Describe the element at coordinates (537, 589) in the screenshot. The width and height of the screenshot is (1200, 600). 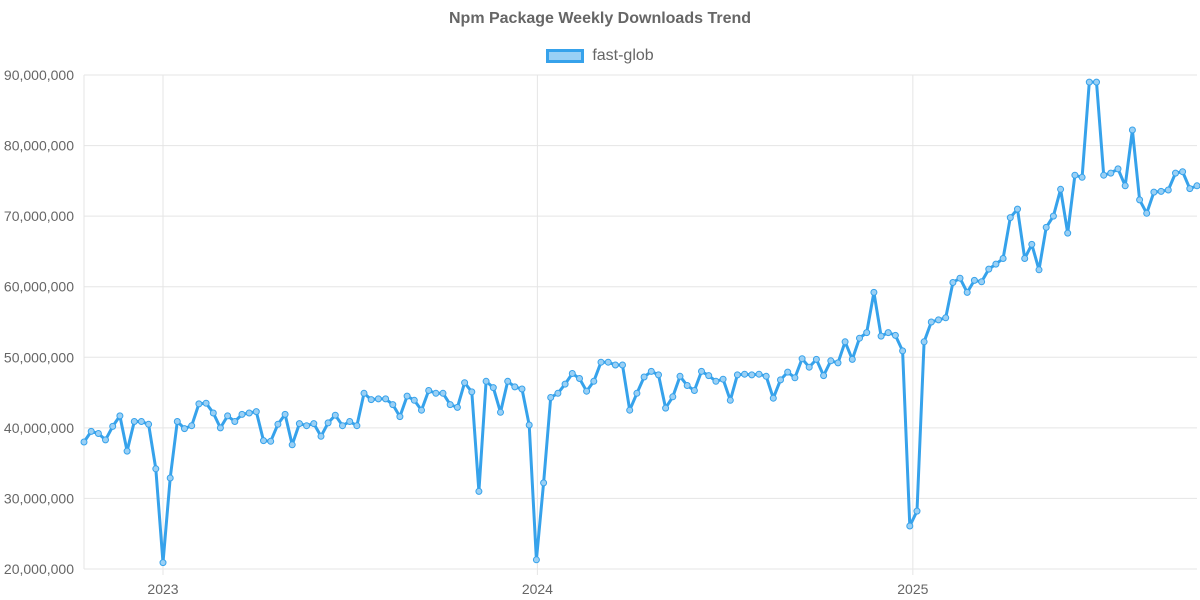
I see `x-tick-label: 2024` at that location.